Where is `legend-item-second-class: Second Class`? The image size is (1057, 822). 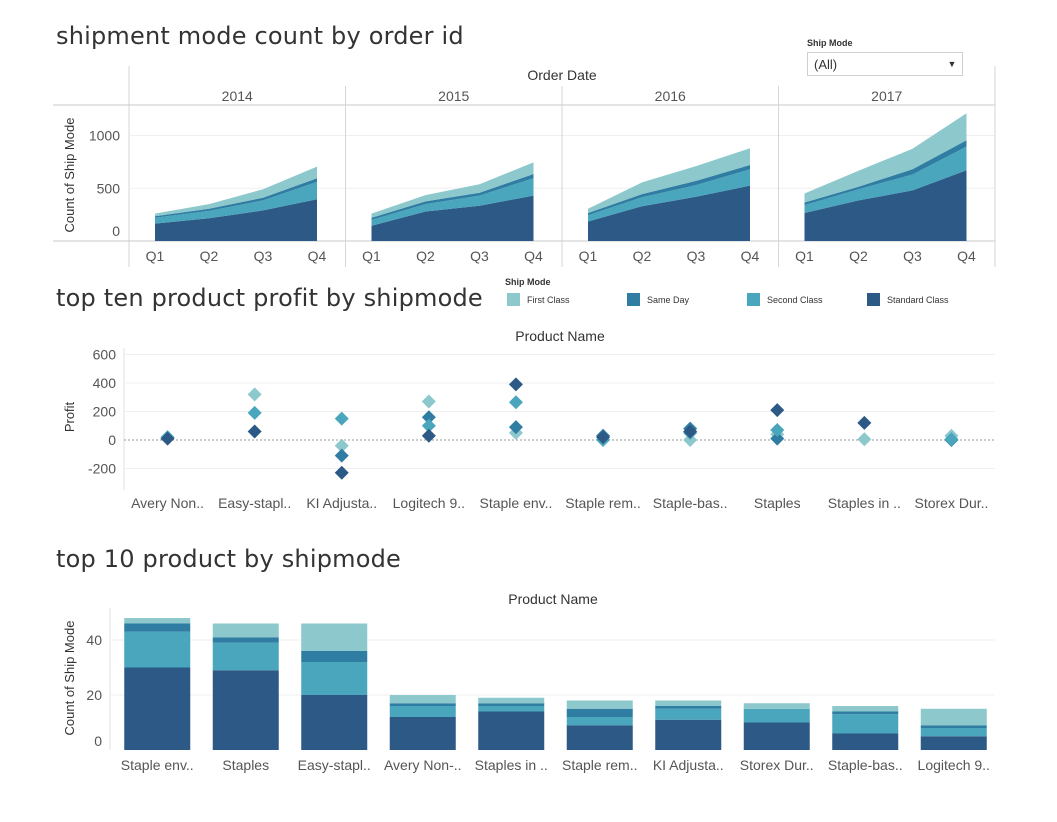
legend-item-second-class: Second Class is located at coordinates (785, 299).